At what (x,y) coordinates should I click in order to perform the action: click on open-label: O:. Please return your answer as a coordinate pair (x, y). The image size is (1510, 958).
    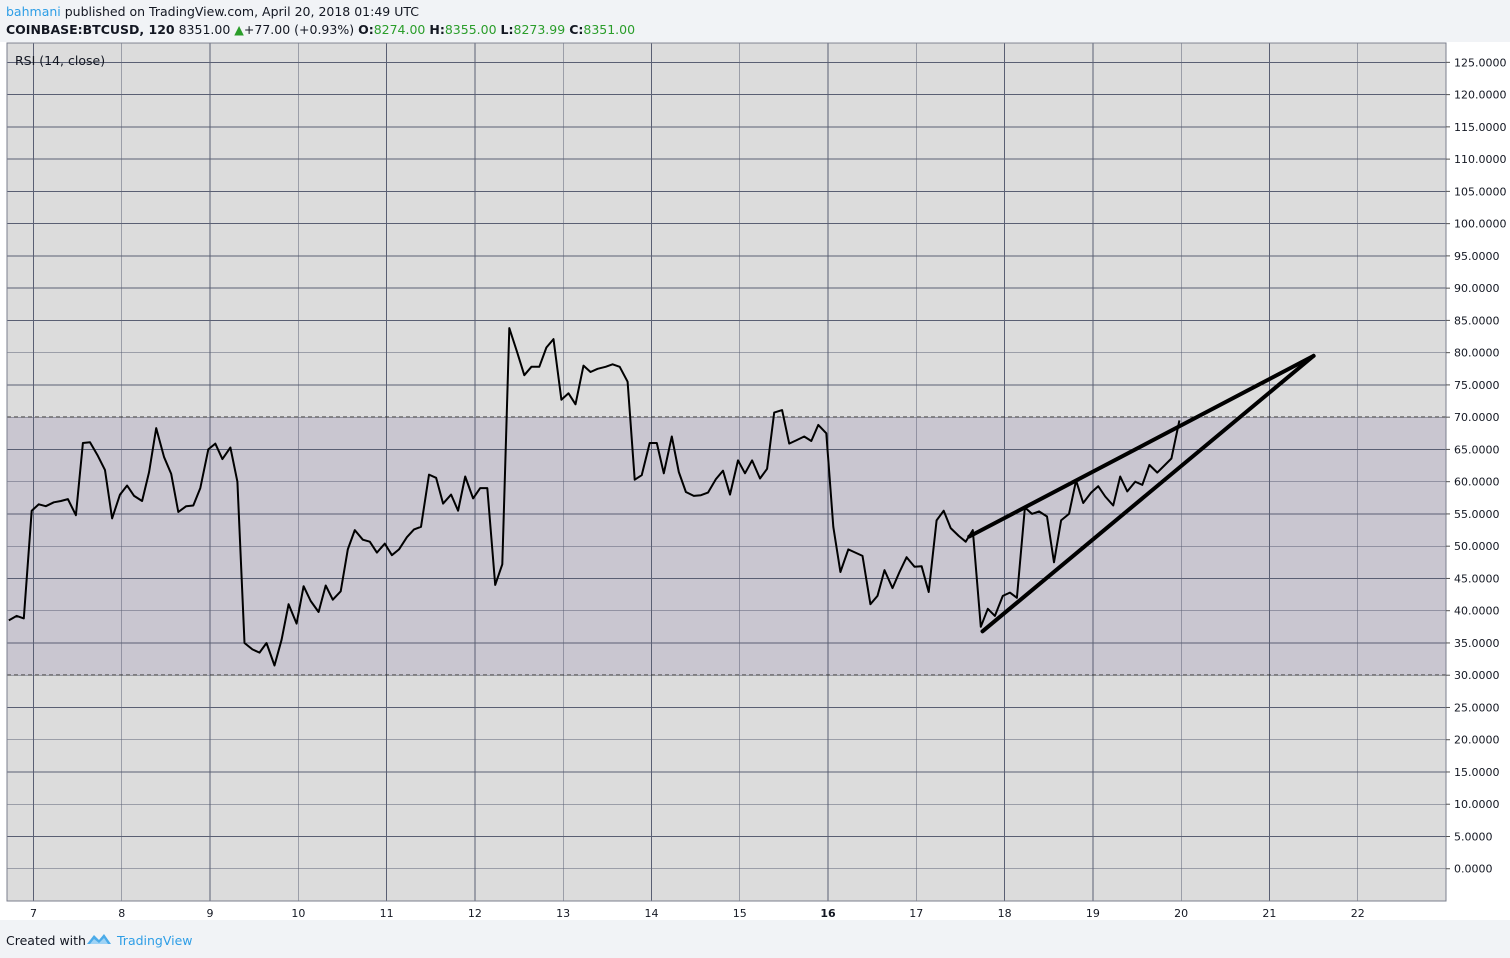
    Looking at the image, I should click on (366, 29).